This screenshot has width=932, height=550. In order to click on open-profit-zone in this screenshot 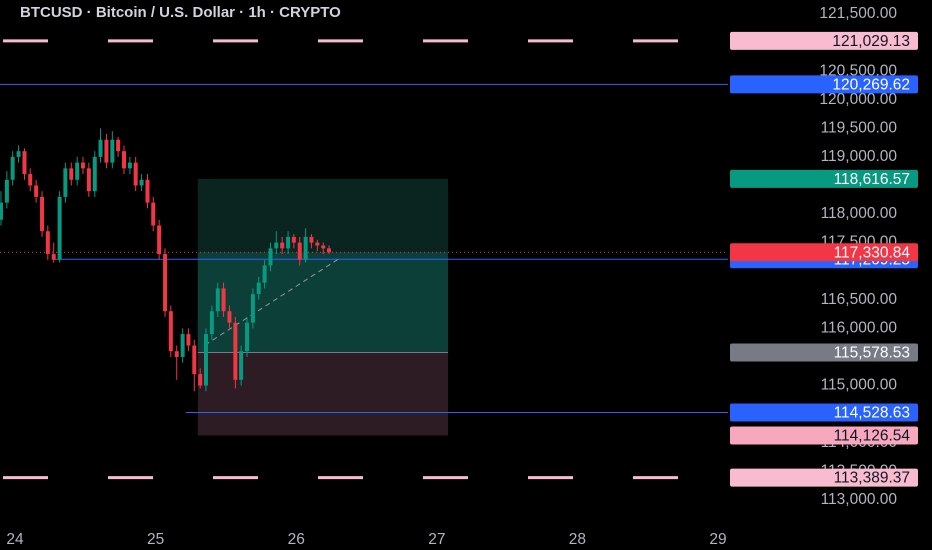, I will do `click(323, 302)`.